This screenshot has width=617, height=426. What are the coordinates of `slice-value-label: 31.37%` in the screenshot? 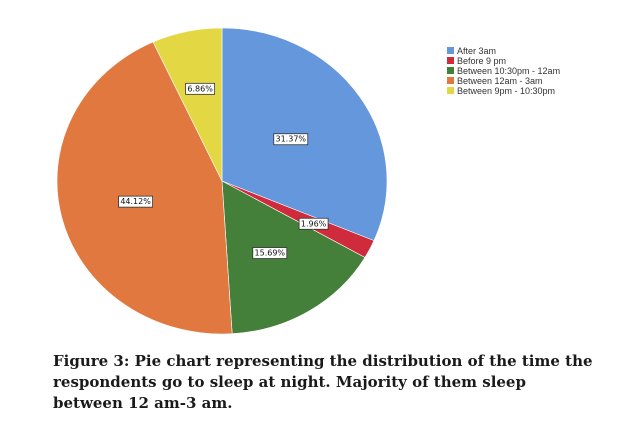 It's located at (291, 139).